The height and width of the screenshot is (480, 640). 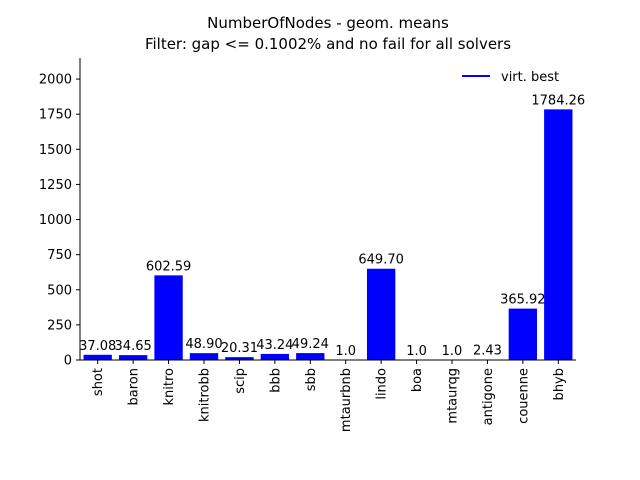 I want to click on data-label-bbb: 43.24, so click(x=274, y=345).